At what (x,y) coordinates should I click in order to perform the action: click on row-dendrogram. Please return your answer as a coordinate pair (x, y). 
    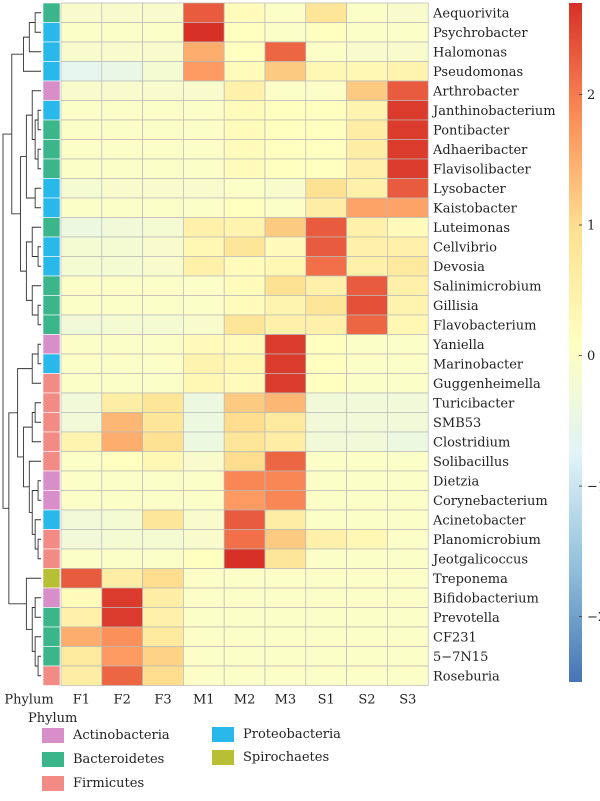
    Looking at the image, I should click on (21, 344).